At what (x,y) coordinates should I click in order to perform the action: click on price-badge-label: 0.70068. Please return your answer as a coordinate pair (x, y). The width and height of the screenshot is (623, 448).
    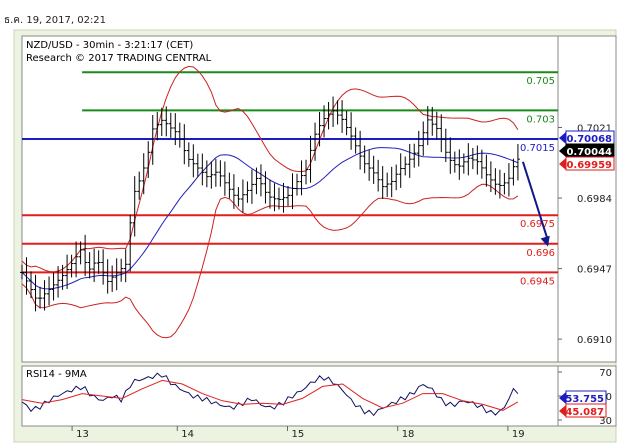
    Looking at the image, I should click on (589, 139).